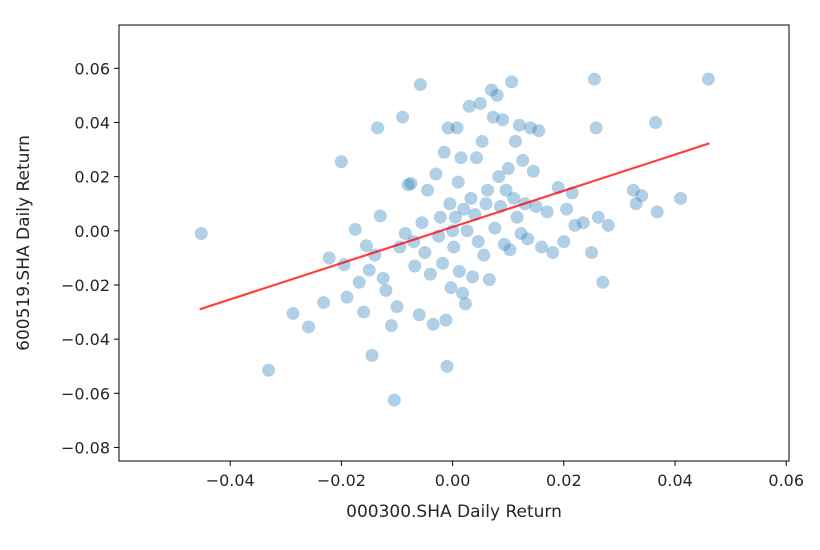 This screenshot has height=550, width=820. Describe the element at coordinates (92, 177) in the screenshot. I see `y-tick-label: 0.02` at that location.